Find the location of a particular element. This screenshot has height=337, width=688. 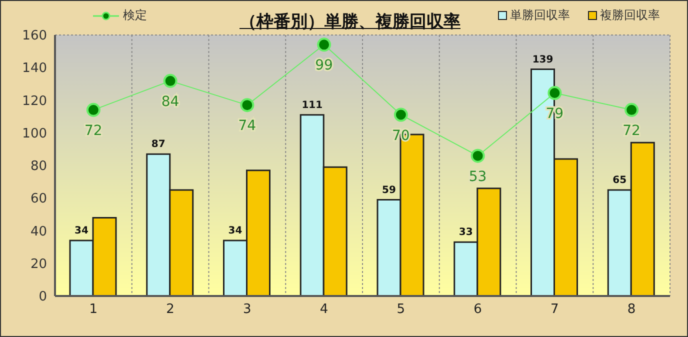

x-tick-label: 4 is located at coordinates (324, 310).